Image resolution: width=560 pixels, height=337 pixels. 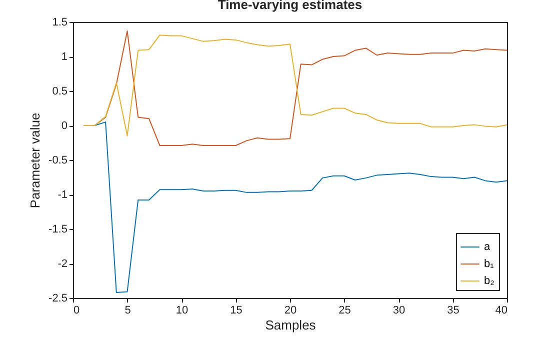 What do you see at coordinates (290, 325) in the screenshot?
I see `x-axis-title: Samples` at bounding box center [290, 325].